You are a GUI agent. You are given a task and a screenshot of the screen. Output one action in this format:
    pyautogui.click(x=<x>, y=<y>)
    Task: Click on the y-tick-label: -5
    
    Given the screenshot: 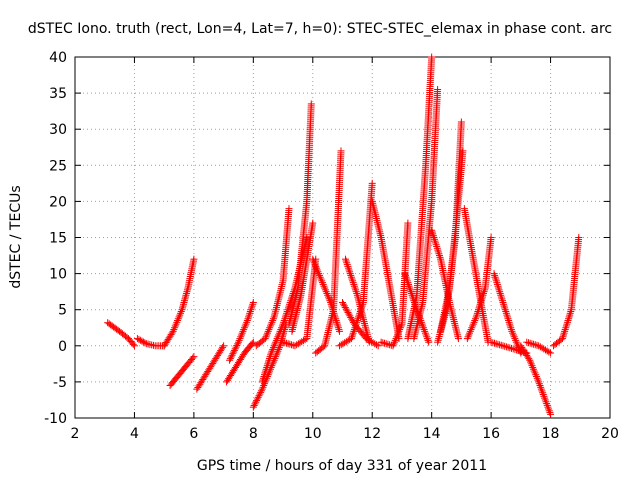 What is the action you would take?
    pyautogui.click(x=60, y=383)
    